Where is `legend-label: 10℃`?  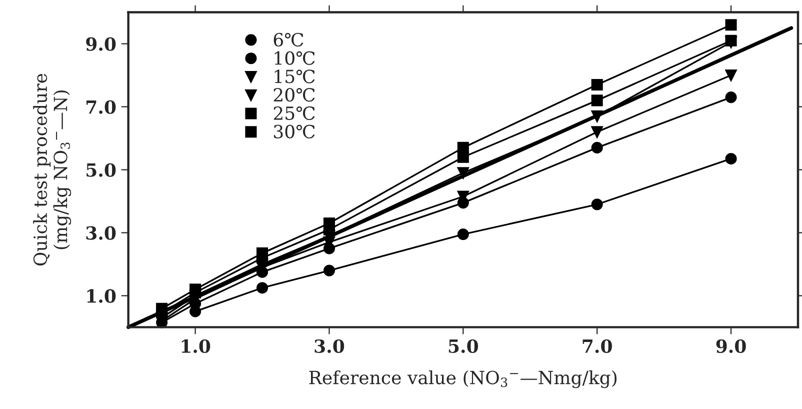 legend-label: 10℃ is located at coordinates (294, 58).